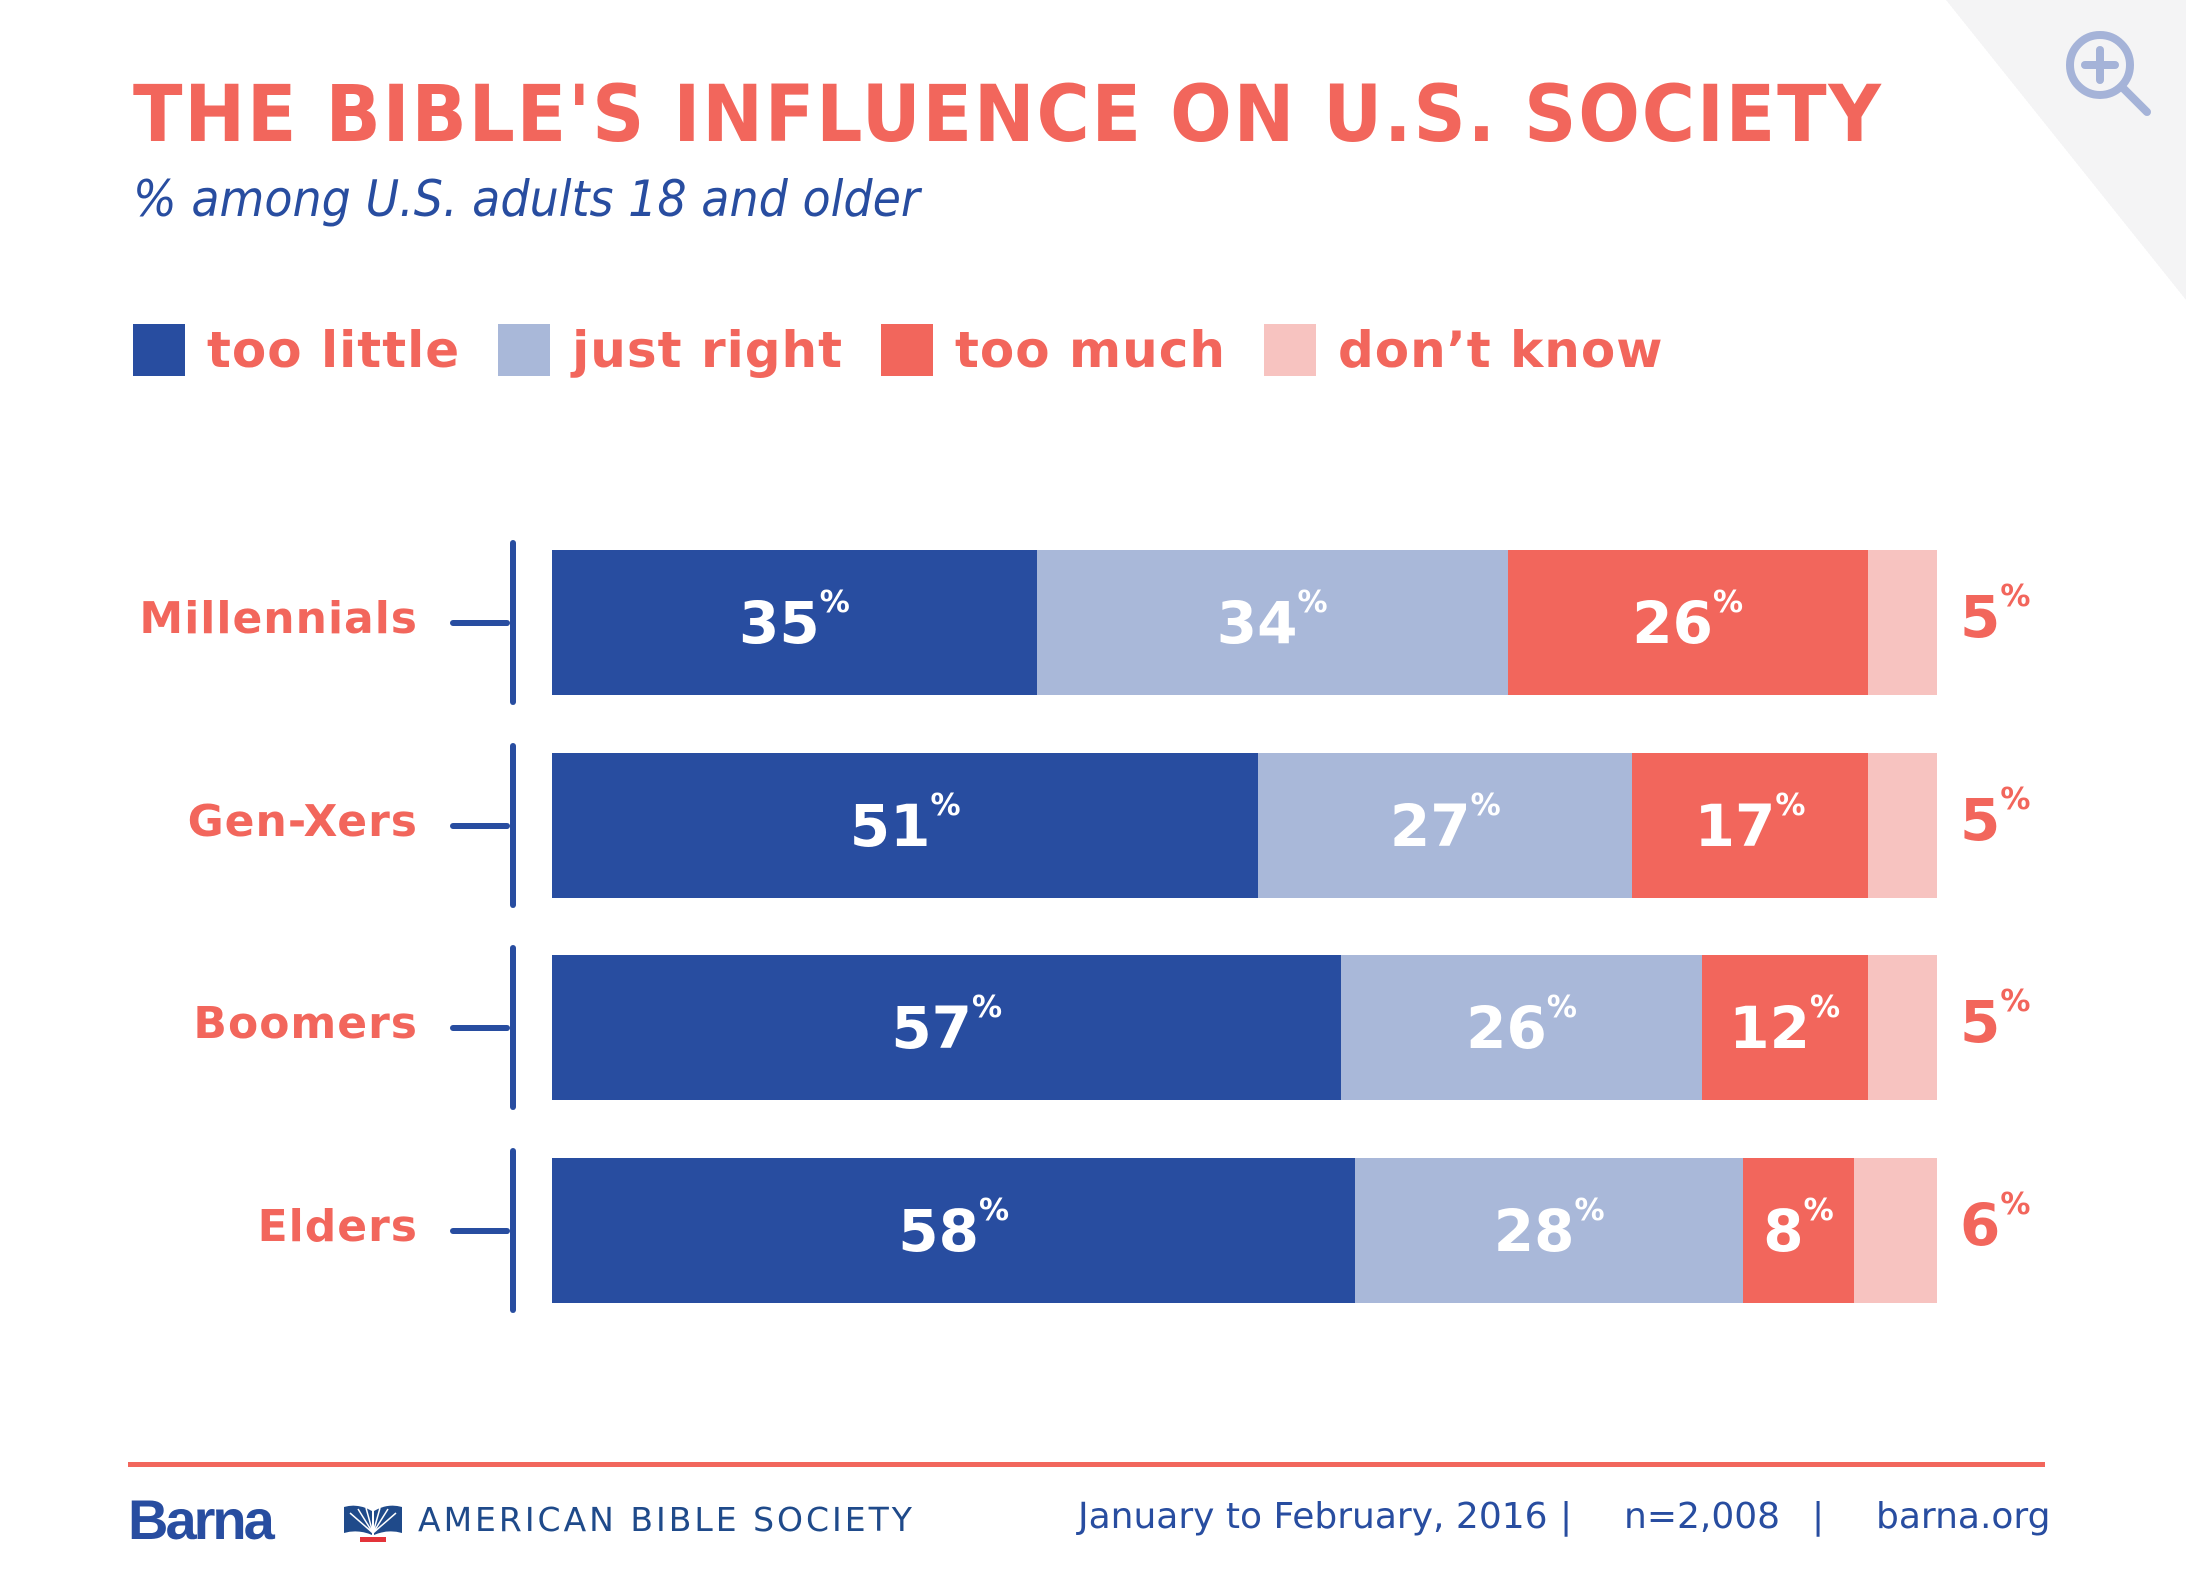 This screenshot has height=1585, width=2186. I want to click on data-label: 17%, so click(1750, 823).